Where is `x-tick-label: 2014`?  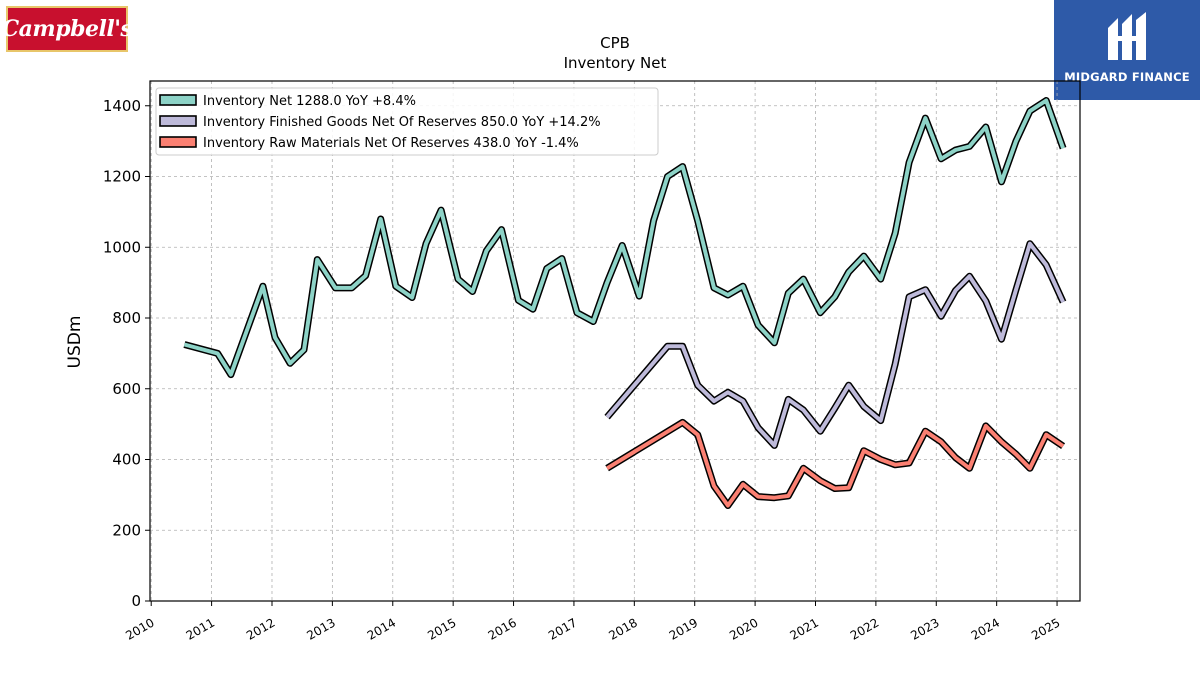
x-tick-label: 2014 is located at coordinates (381, 628).